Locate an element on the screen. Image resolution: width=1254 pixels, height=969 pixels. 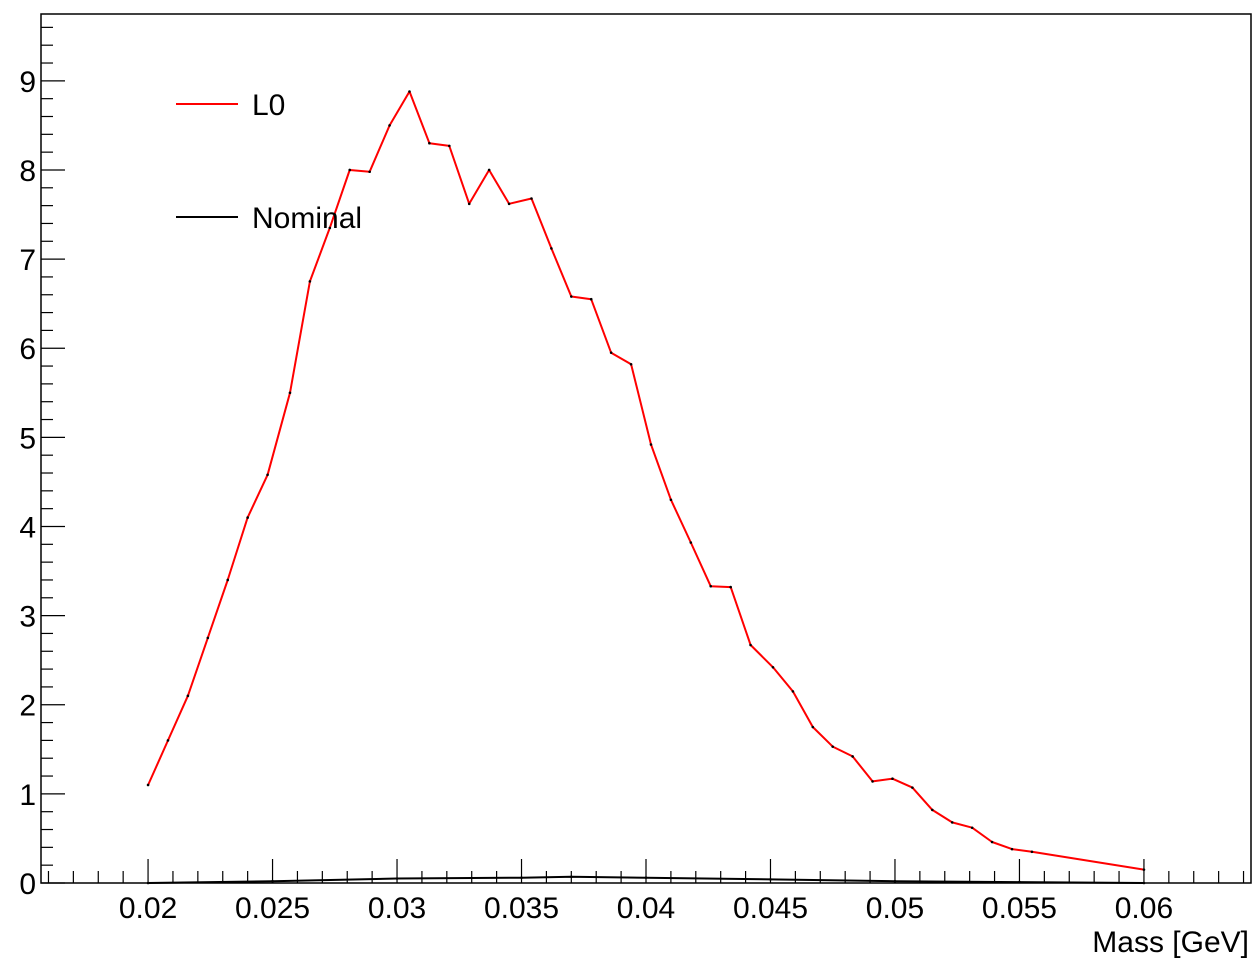
x-tick-label: 0.025 is located at coordinates (272, 908).